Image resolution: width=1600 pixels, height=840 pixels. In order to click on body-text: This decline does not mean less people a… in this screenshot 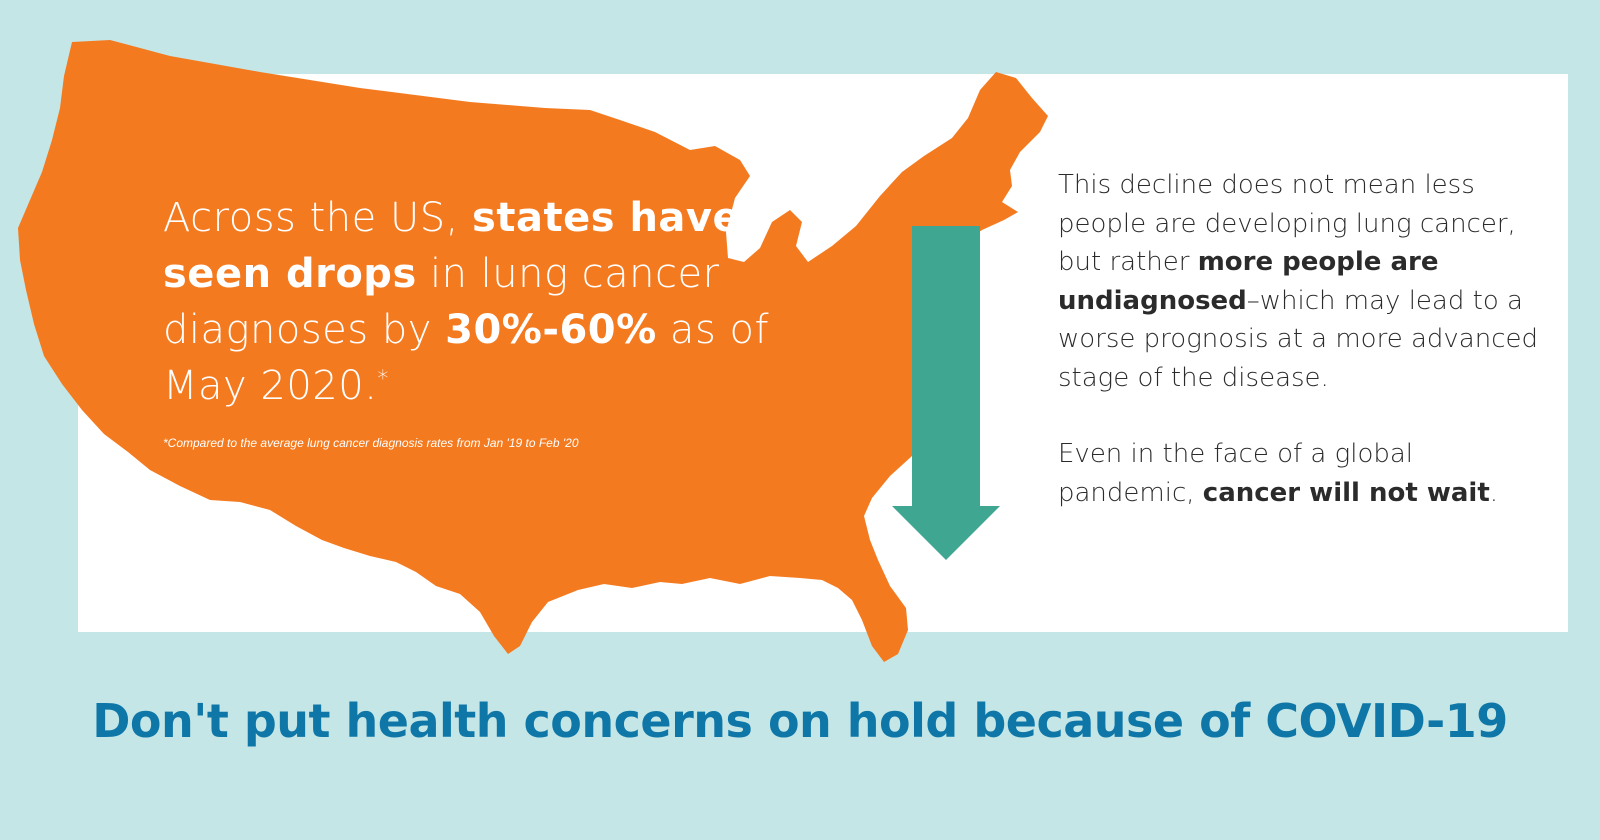, I will do `click(1303, 339)`.